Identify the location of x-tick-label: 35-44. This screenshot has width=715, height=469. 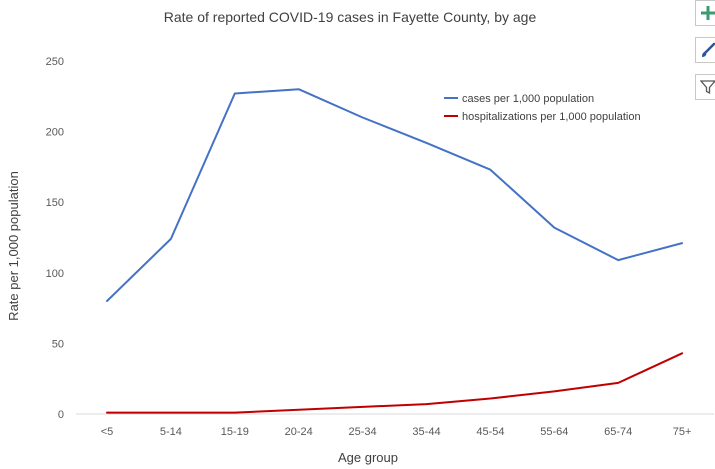
(426, 432).